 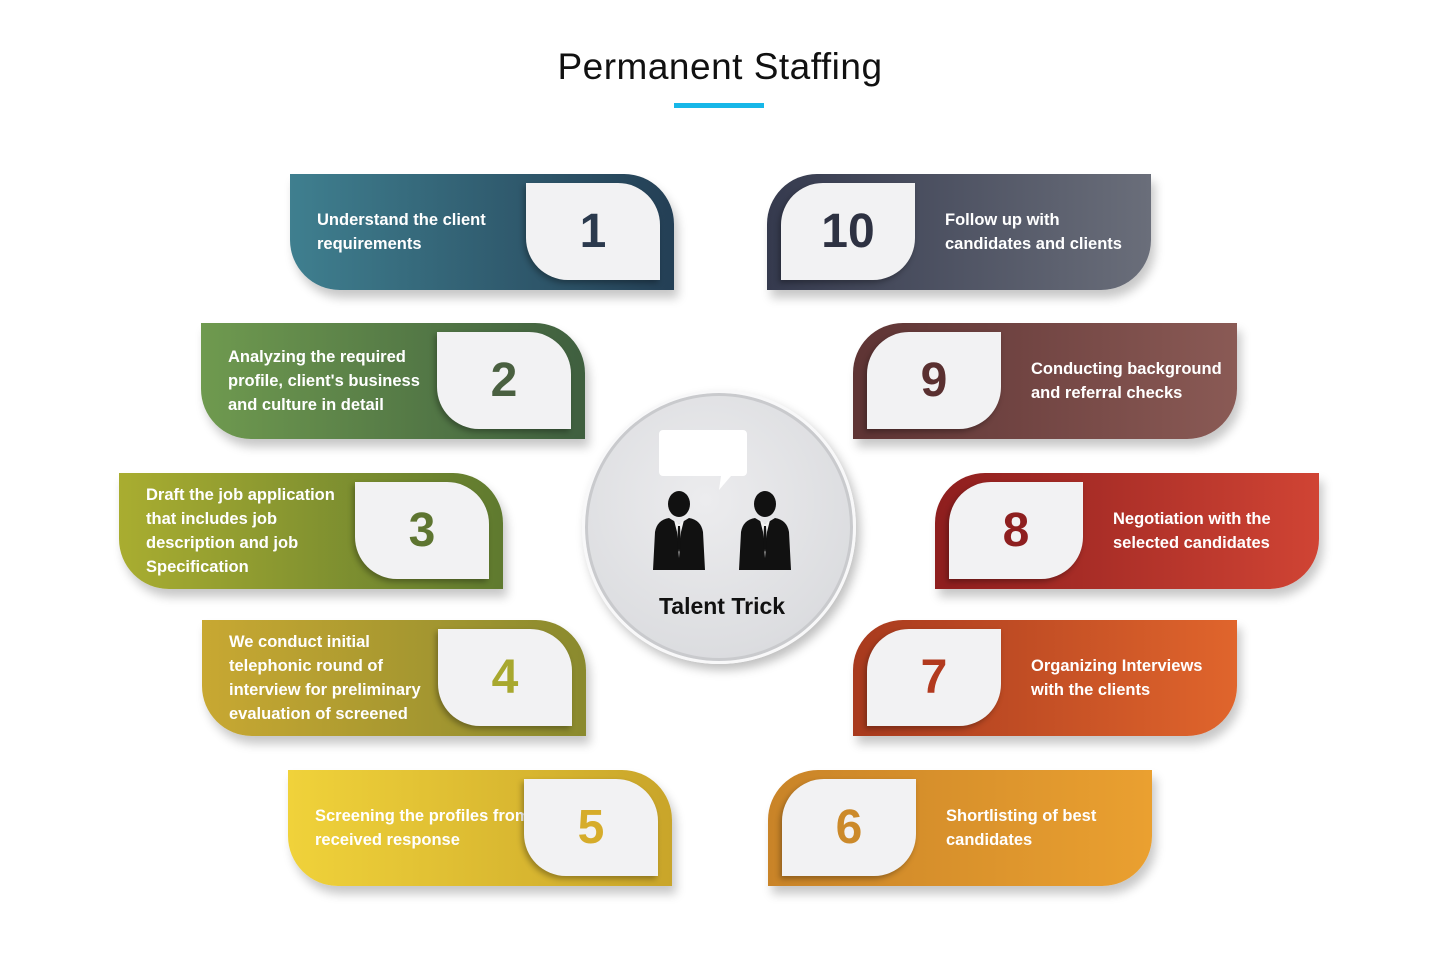 I want to click on step-6-text: Shortlisting of best candidates, so click(x=1021, y=828).